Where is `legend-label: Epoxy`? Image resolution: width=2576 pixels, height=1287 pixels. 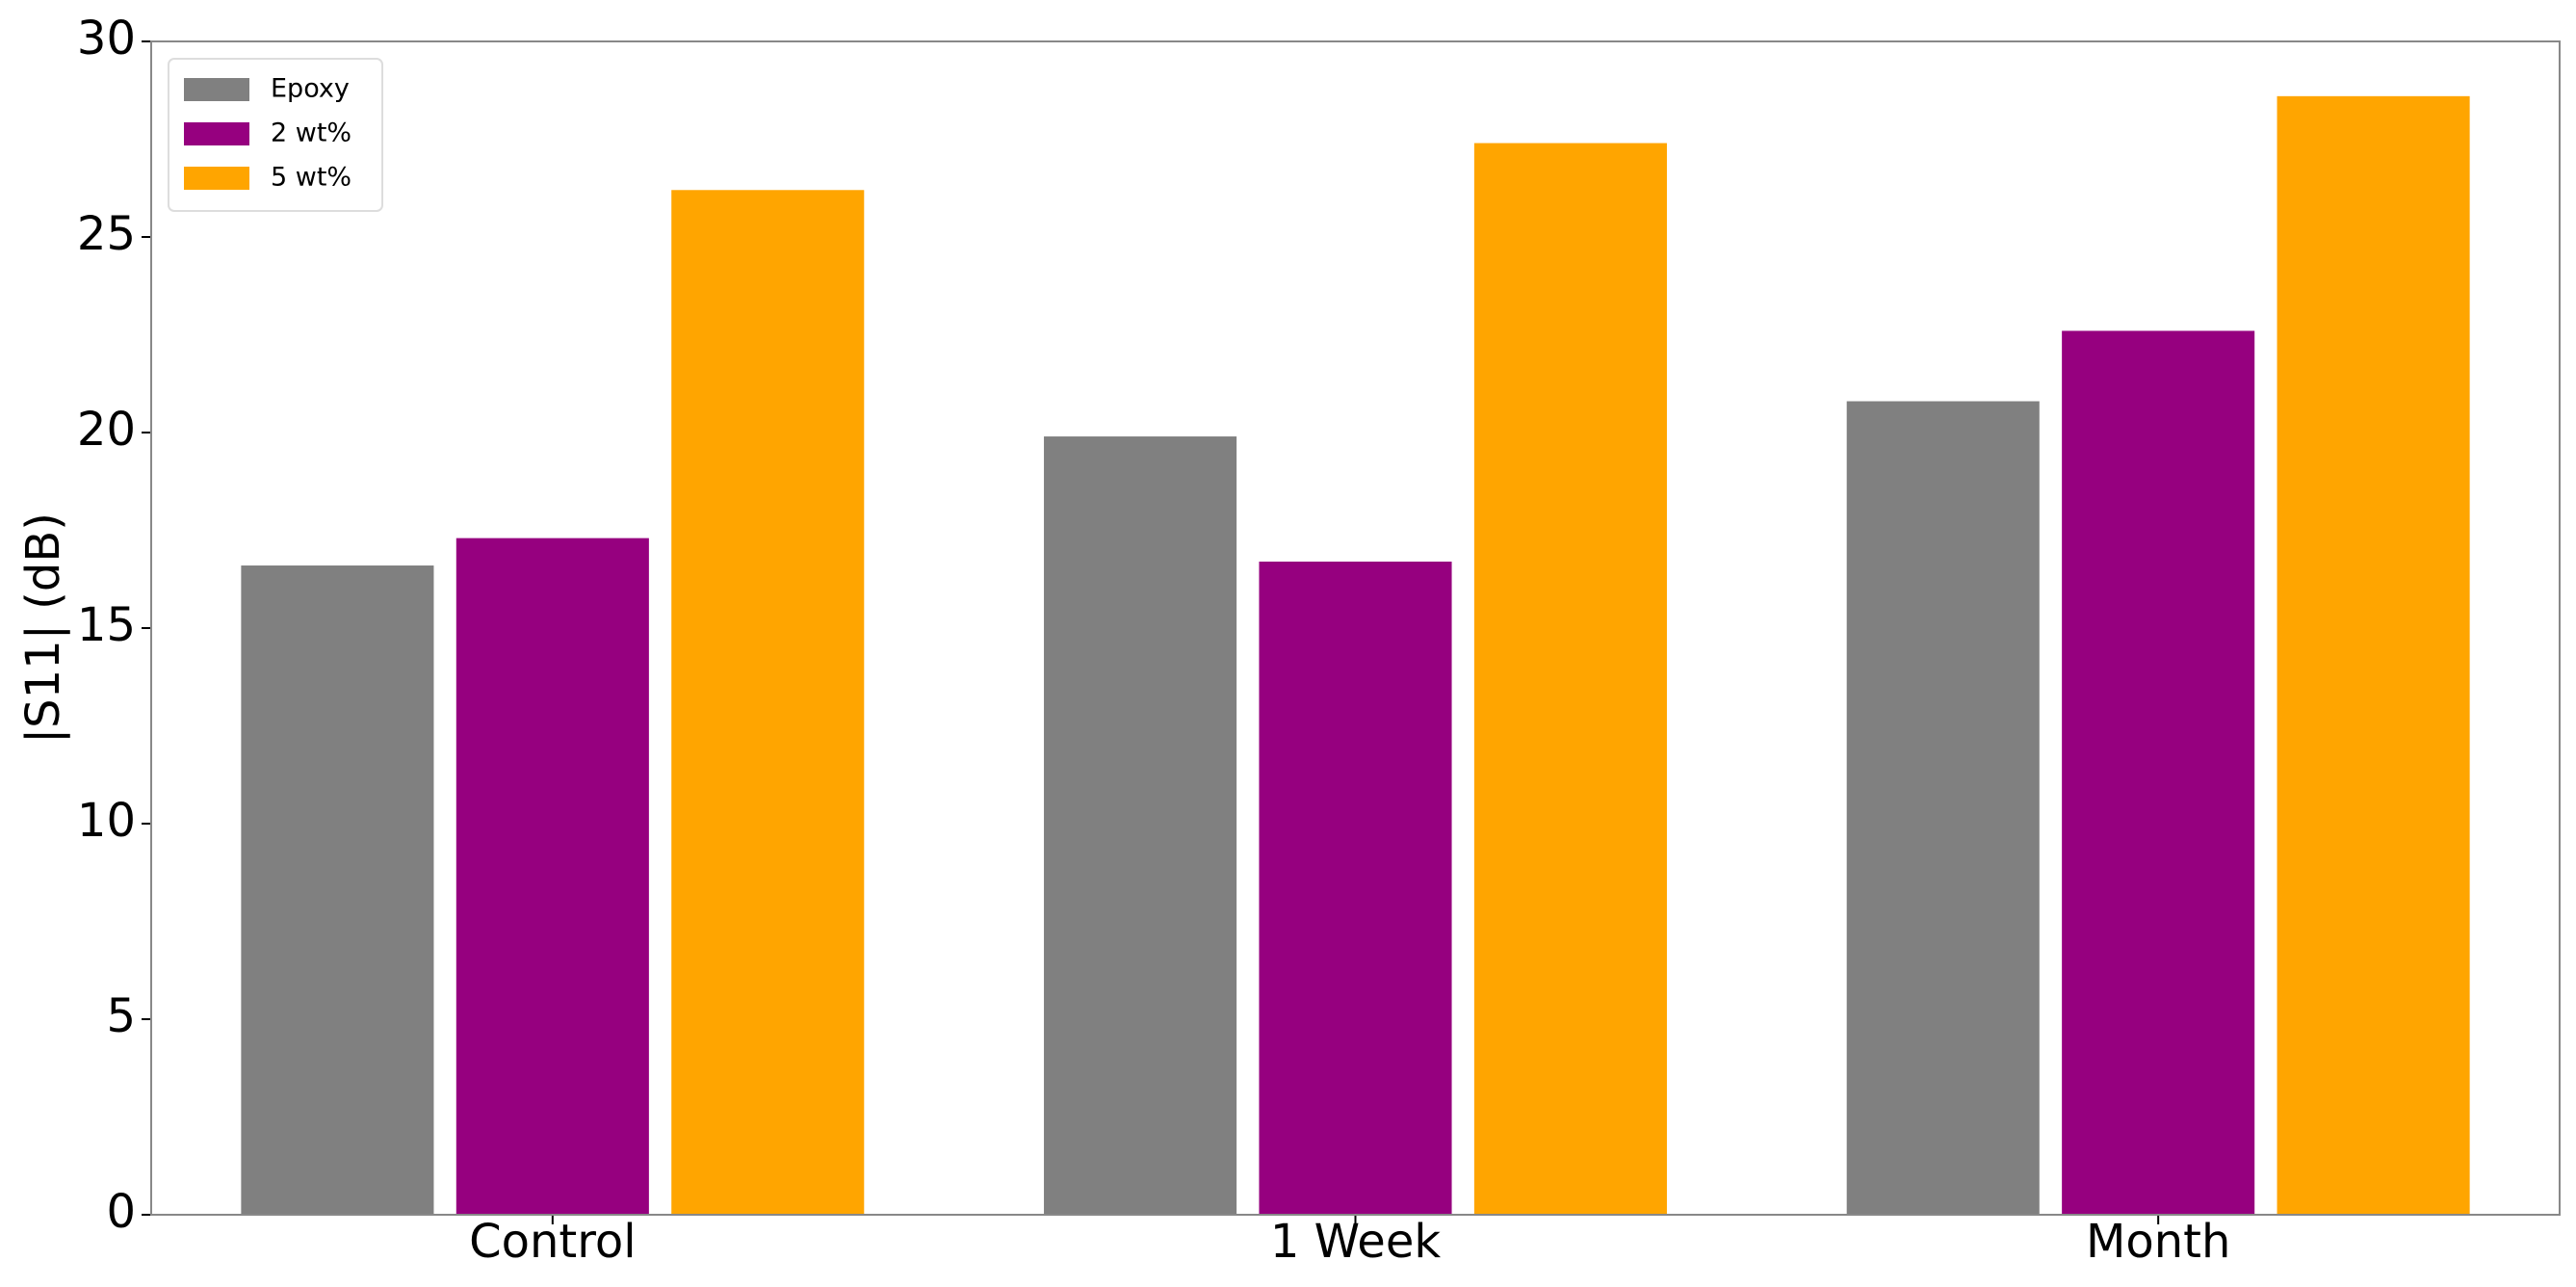 legend-label: Epoxy is located at coordinates (310, 89).